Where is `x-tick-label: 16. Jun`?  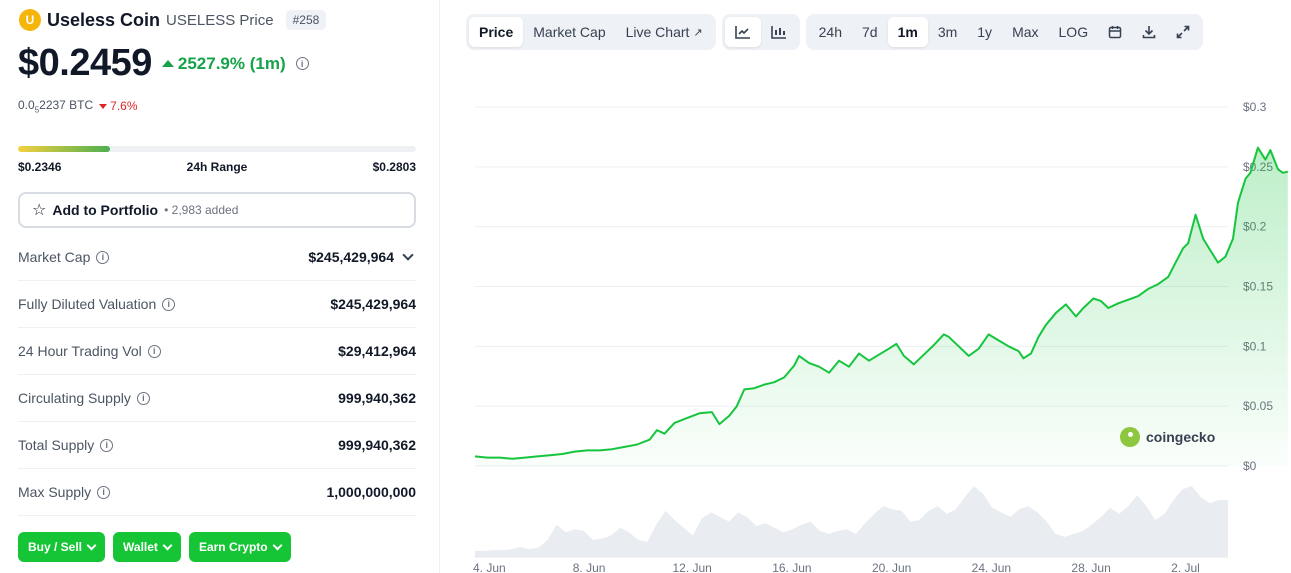 x-tick-label: 16. Jun is located at coordinates (791, 567).